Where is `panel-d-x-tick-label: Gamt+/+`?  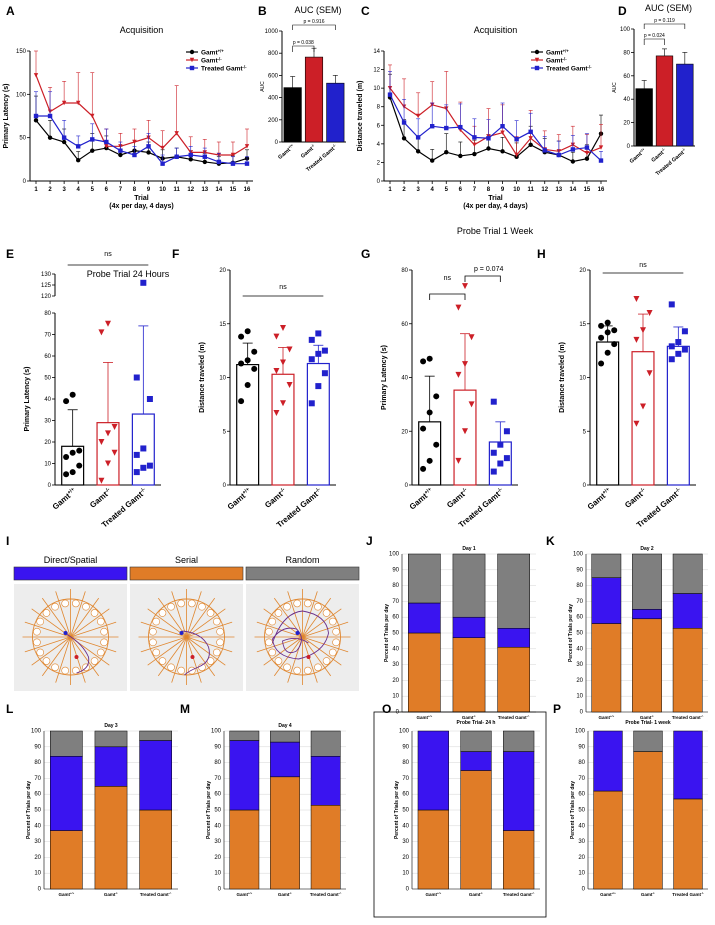 panel-d-x-tick-label: Gamt+/+ is located at coordinates (637, 156).